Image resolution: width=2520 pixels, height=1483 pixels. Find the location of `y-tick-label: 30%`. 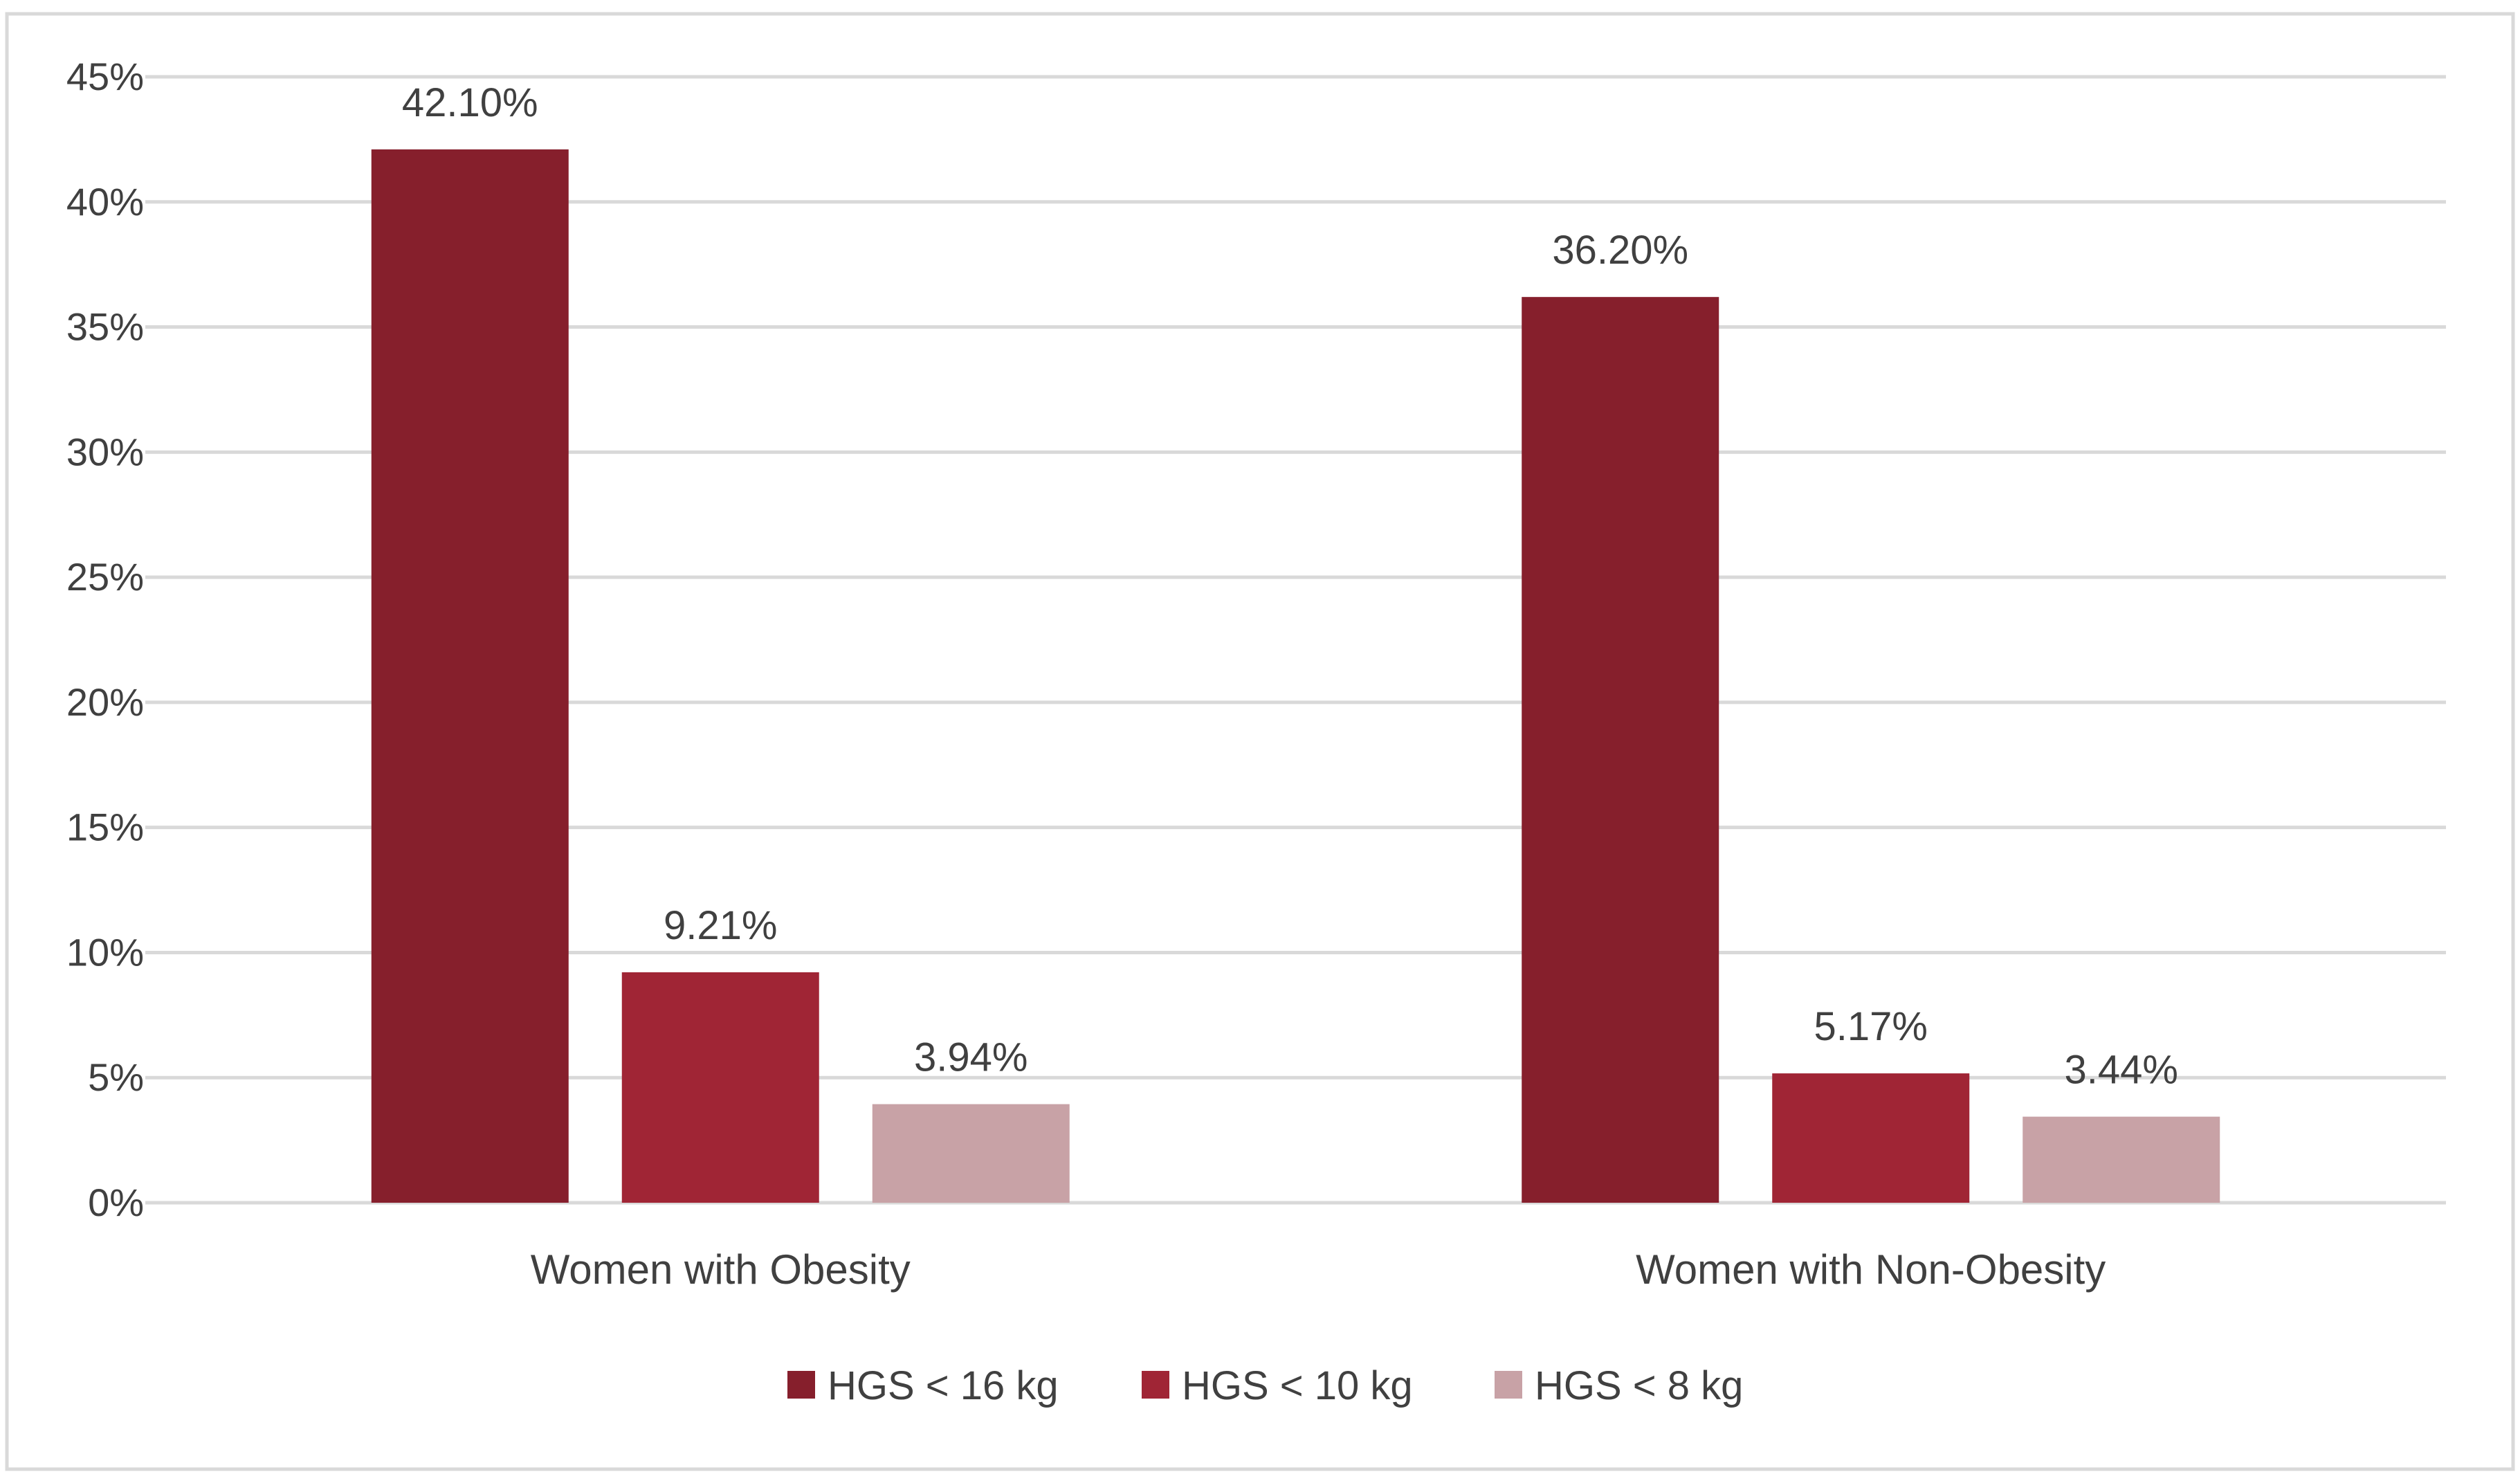

y-tick-label: 30% is located at coordinates (105, 451).